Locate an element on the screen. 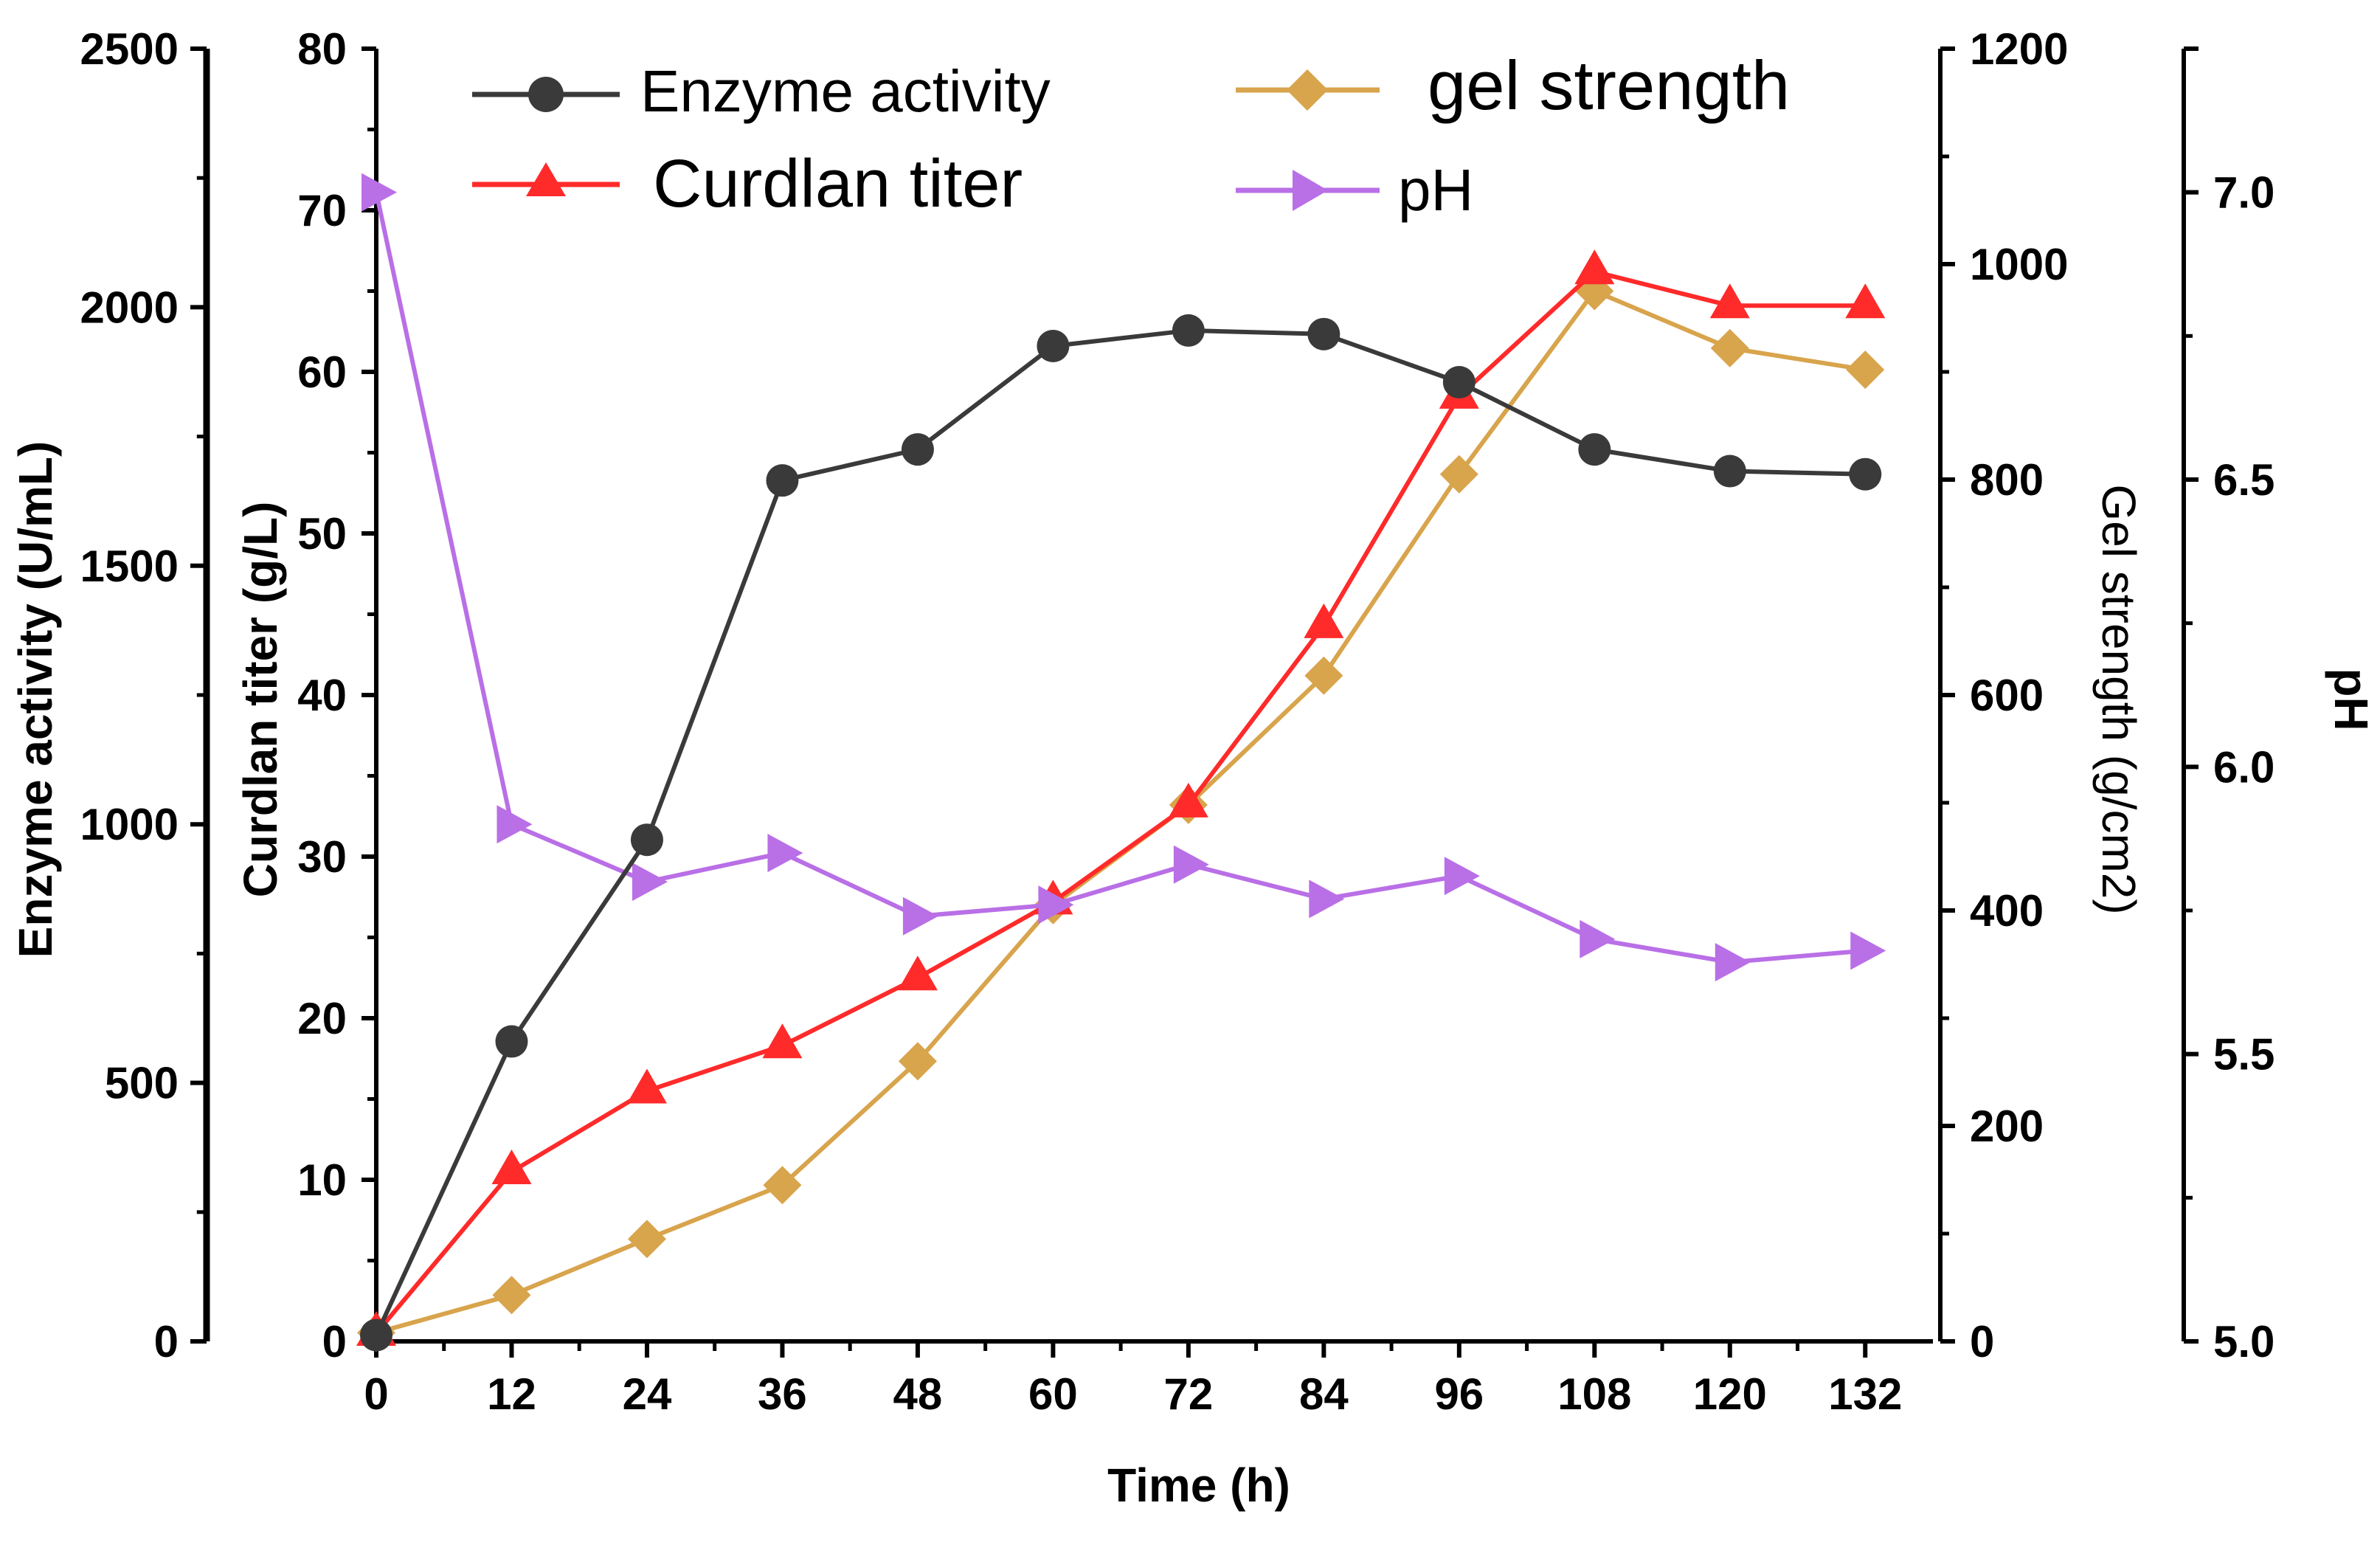 Image resolution: width=2380 pixels, height=1545 pixels. legend-item-curdlan-titer: Curdlan titer is located at coordinates (747, 183).